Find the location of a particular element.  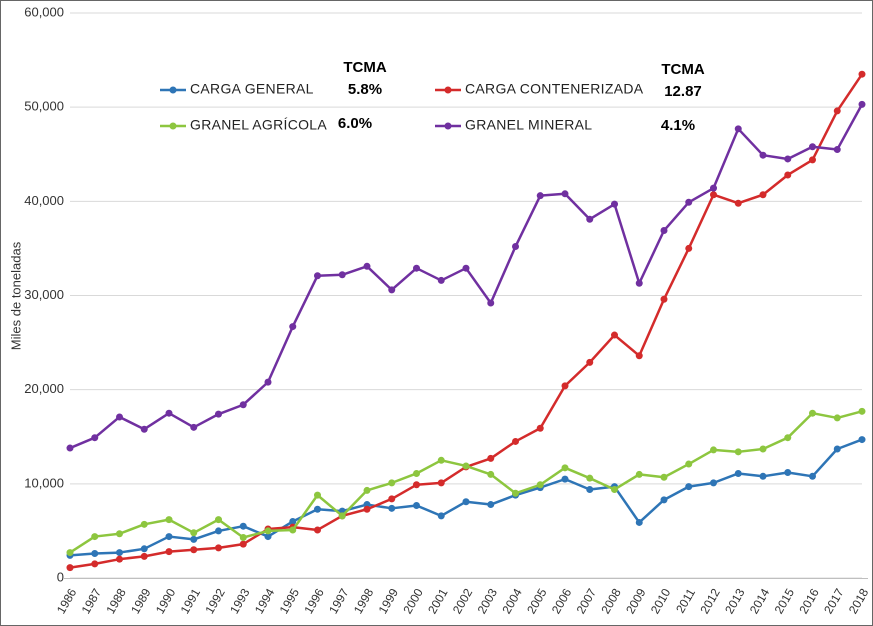

x-tick-label: 2003 is located at coordinates (488, 601).